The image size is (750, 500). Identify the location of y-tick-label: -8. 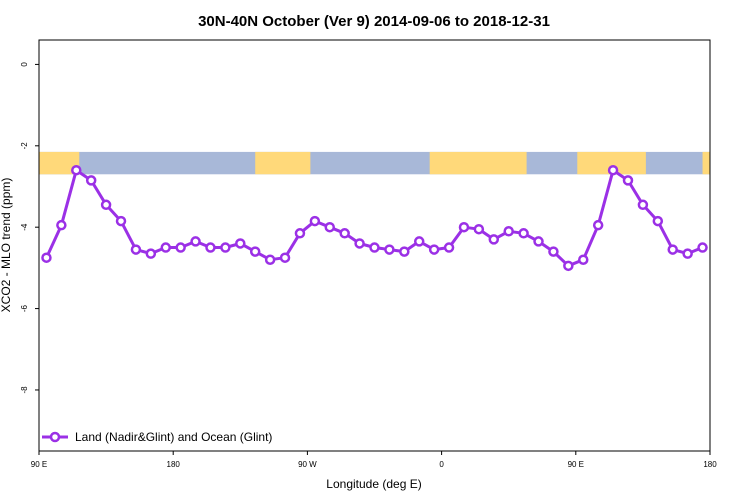
(24, 390).